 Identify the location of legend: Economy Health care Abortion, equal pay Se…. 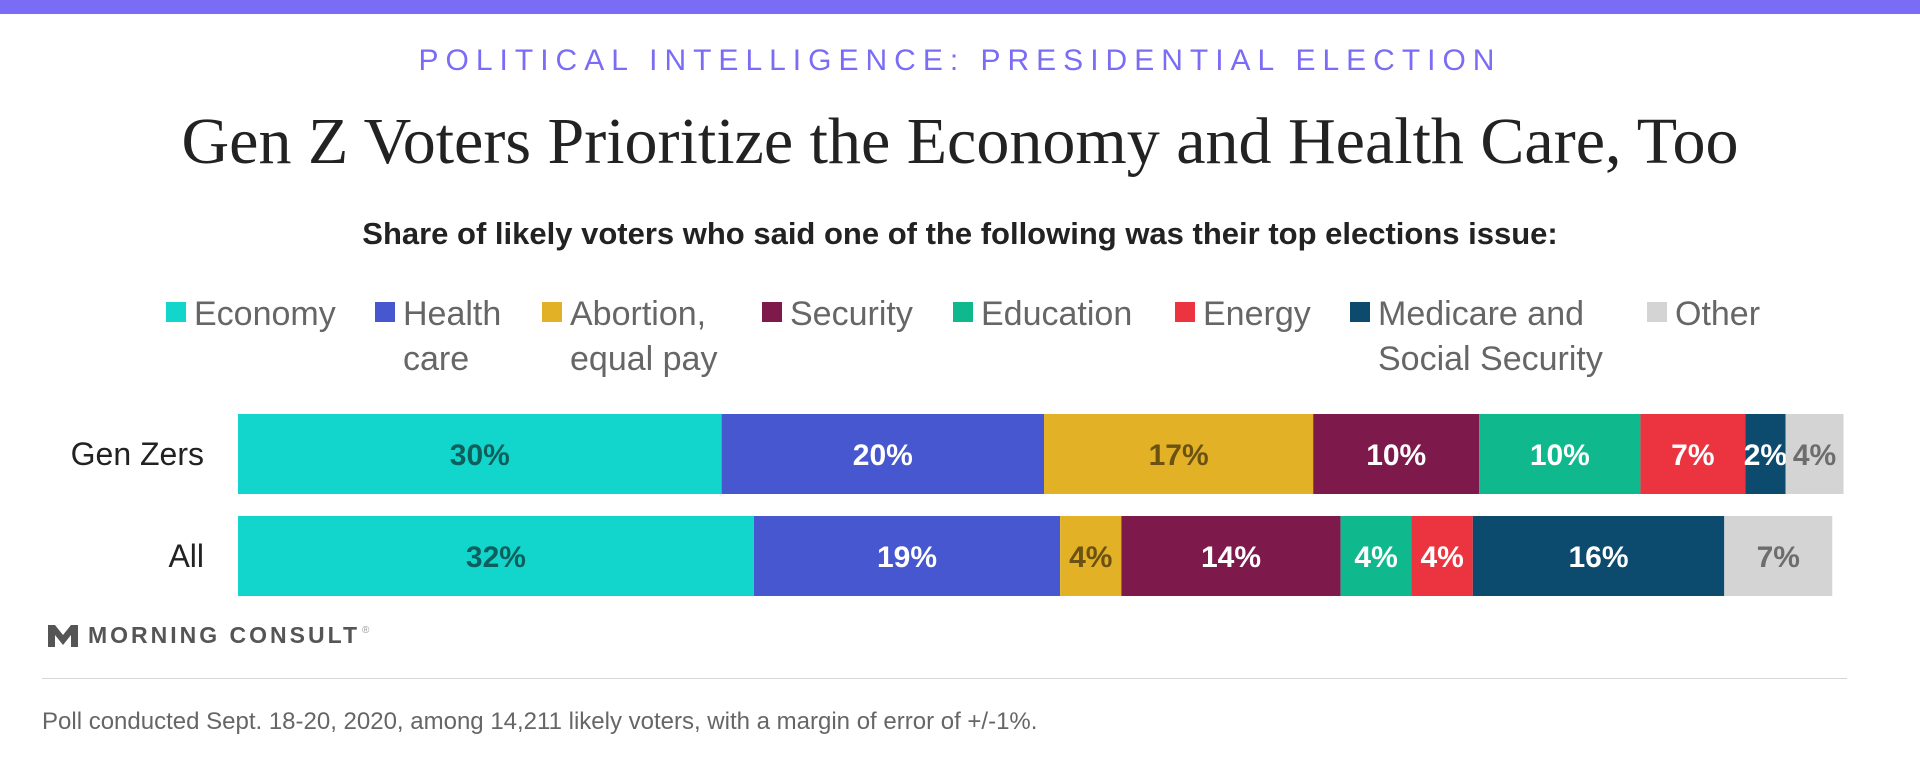
(960, 342).